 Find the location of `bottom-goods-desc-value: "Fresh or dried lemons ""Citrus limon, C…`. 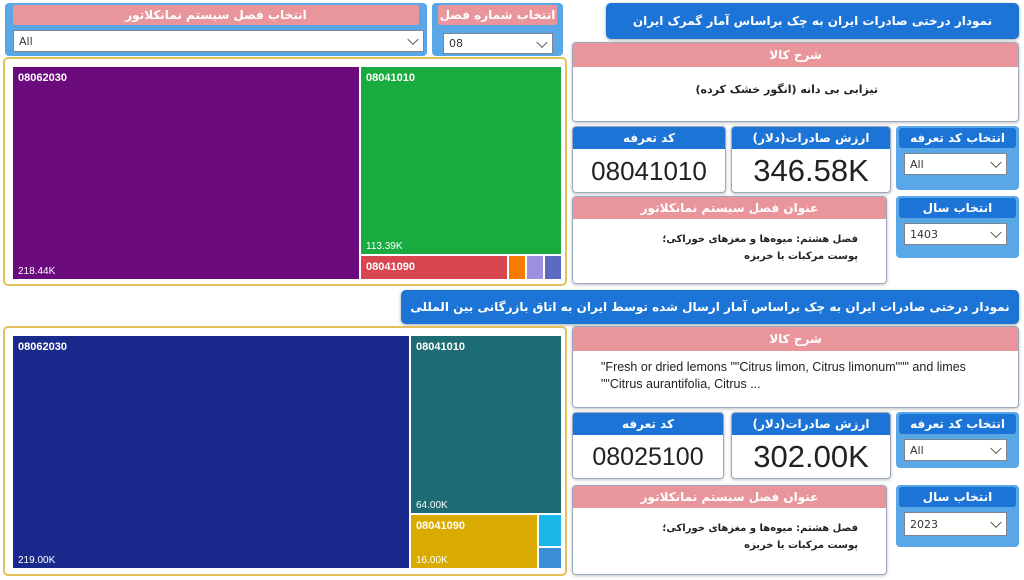

bottom-goods-desc-value: "Fresh or dried lemons ""Citrus limon, C… is located at coordinates (783, 375).